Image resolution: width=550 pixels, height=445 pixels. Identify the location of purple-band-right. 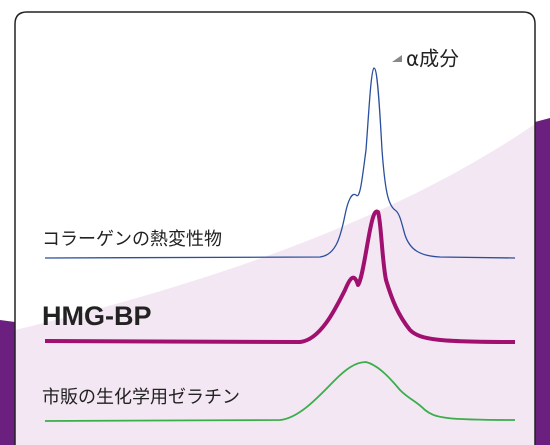
(542, 281).